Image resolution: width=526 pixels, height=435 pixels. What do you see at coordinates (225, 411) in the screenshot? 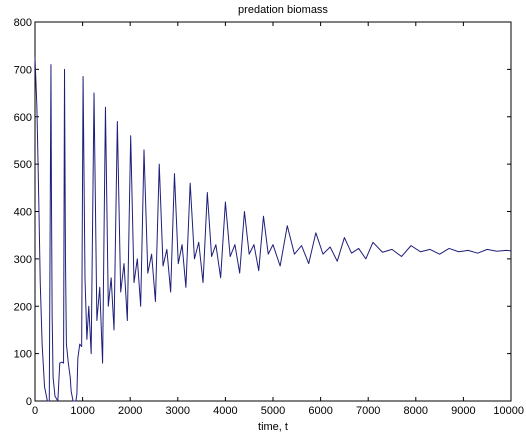
I see `x-tick-label: 4000` at bounding box center [225, 411].